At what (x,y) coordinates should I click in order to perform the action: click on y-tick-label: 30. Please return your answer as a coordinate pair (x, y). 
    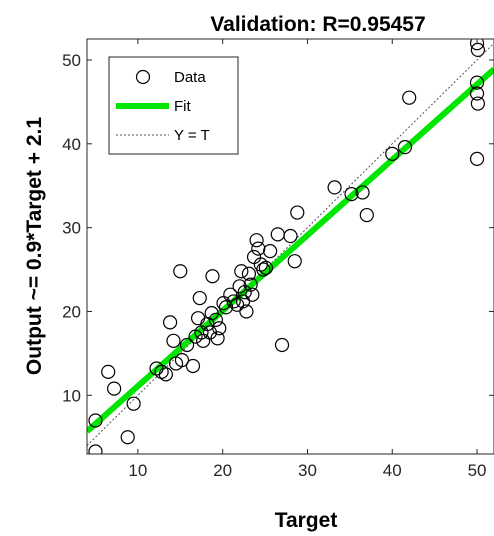
    Looking at the image, I should click on (71, 228).